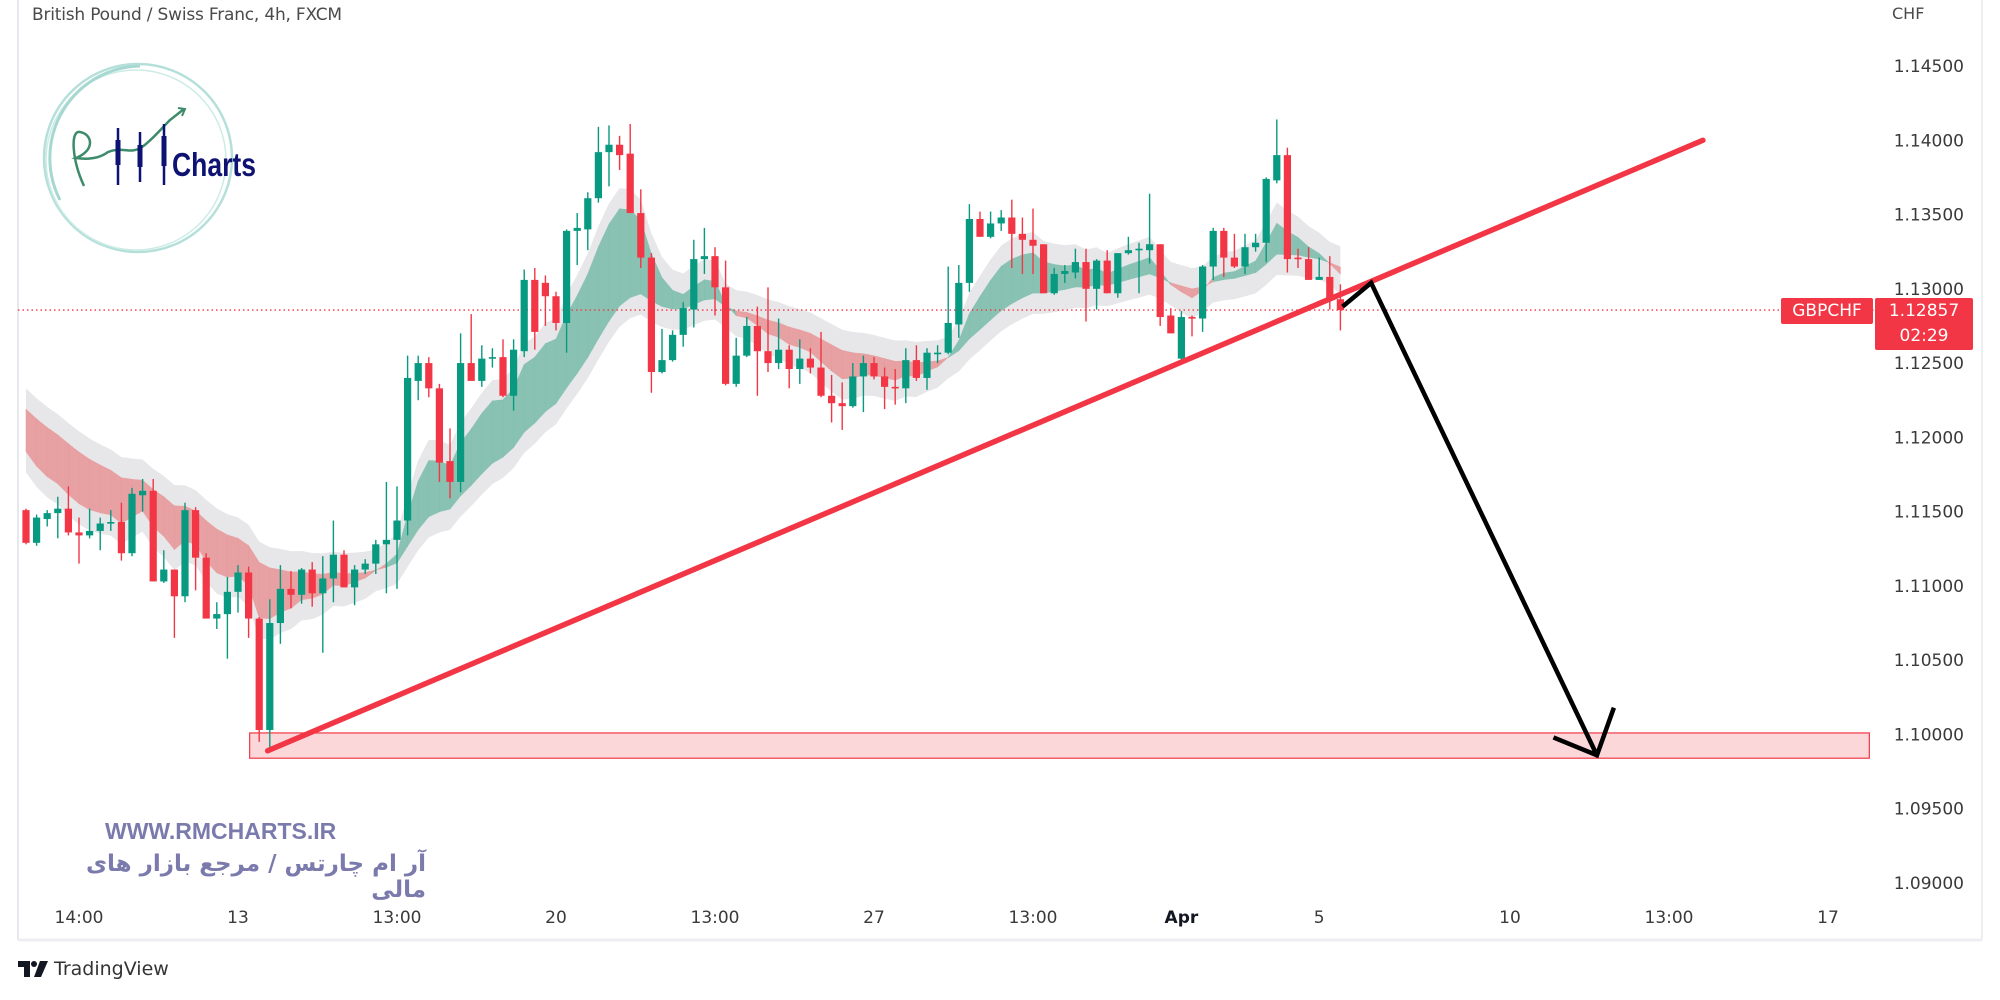  What do you see at coordinates (1929, 513) in the screenshot?
I see `price-tick-label: 1.11500` at bounding box center [1929, 513].